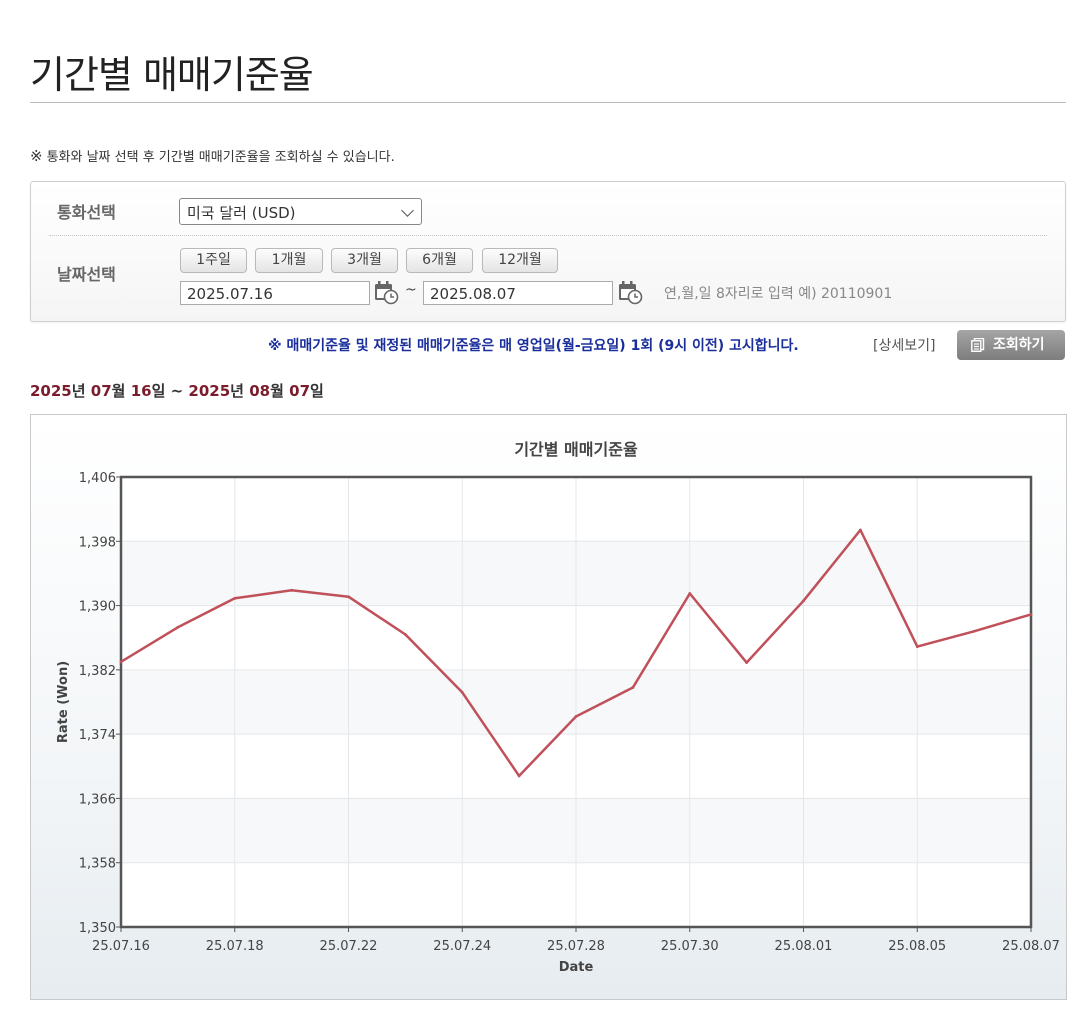 The image size is (1088, 1036). What do you see at coordinates (439, 260) in the screenshot?
I see `period-button-6months: 6개월` at bounding box center [439, 260].